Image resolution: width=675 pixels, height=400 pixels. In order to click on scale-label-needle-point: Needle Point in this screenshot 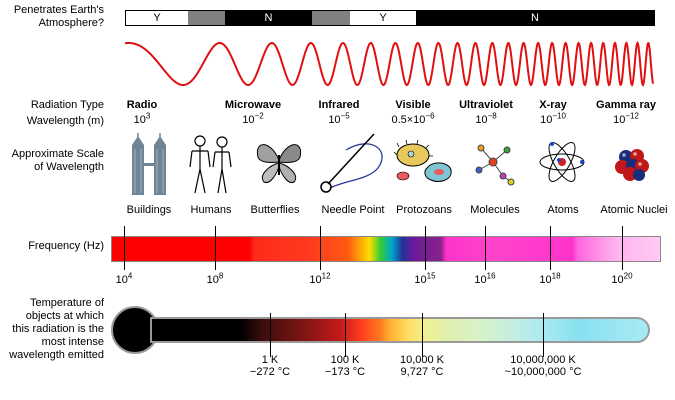, I will do `click(353, 210)`.